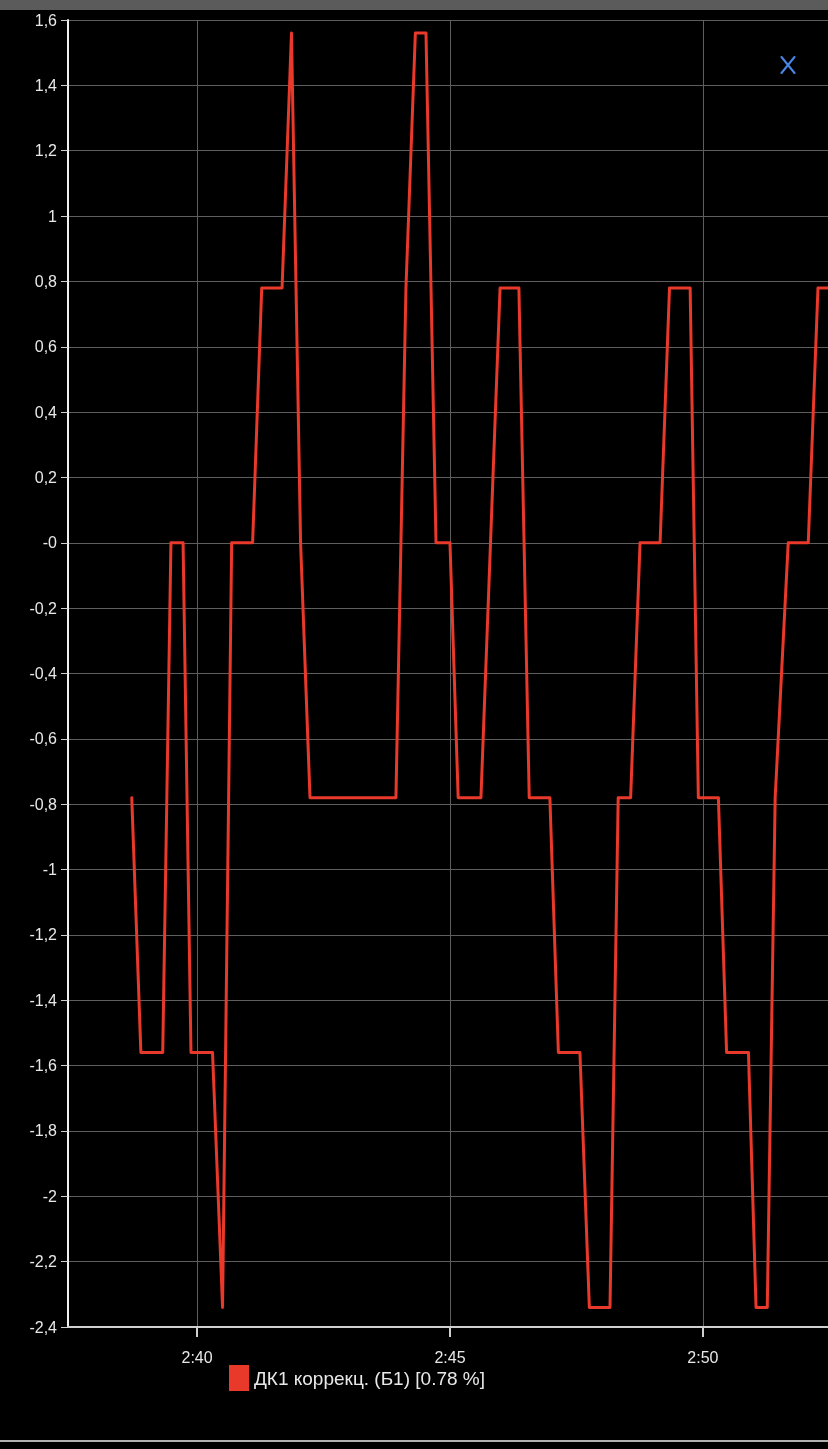  Describe the element at coordinates (46, 412) in the screenshot. I see `y-tick-label: 0,4` at that location.